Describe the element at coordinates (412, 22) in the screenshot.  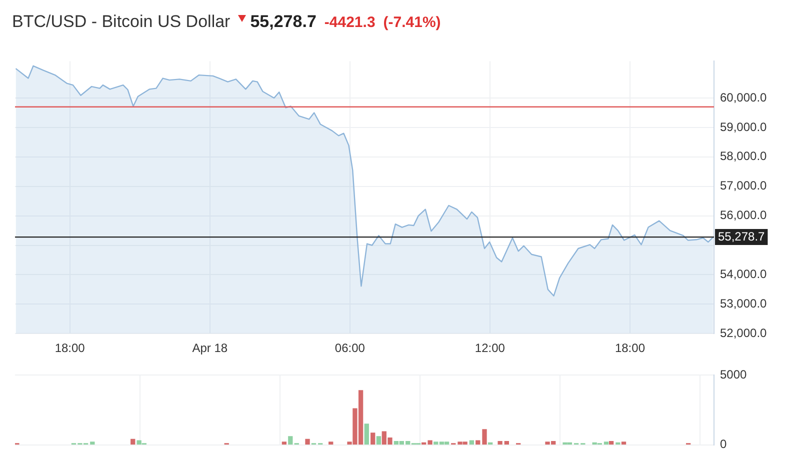
I see `text: (-7.41%)` at that location.